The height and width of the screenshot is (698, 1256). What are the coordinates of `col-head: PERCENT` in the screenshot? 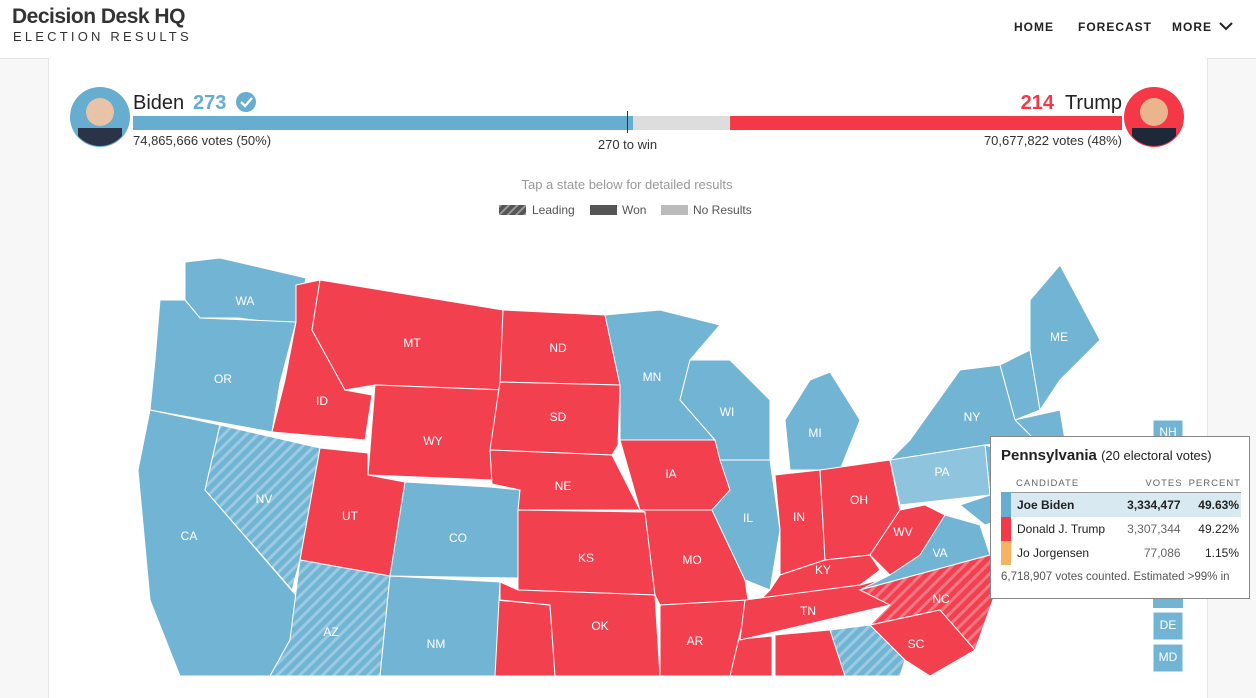 It's located at (1211, 484).